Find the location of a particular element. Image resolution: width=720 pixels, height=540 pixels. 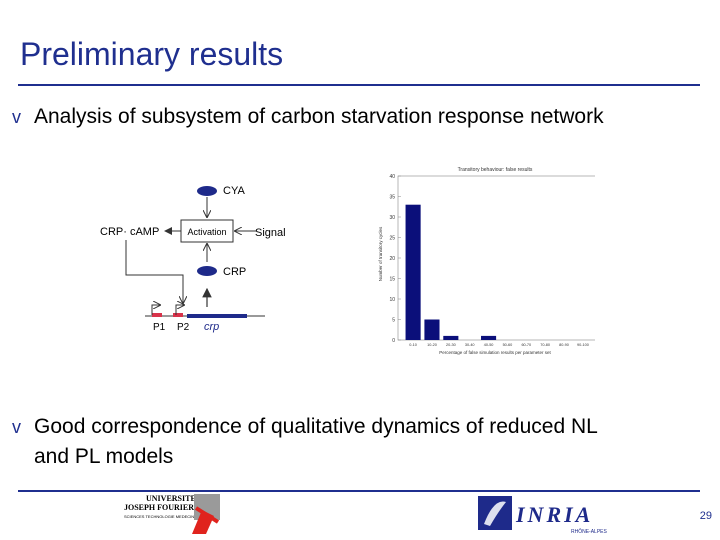

y-tick-label: 25 is located at coordinates (392, 238).